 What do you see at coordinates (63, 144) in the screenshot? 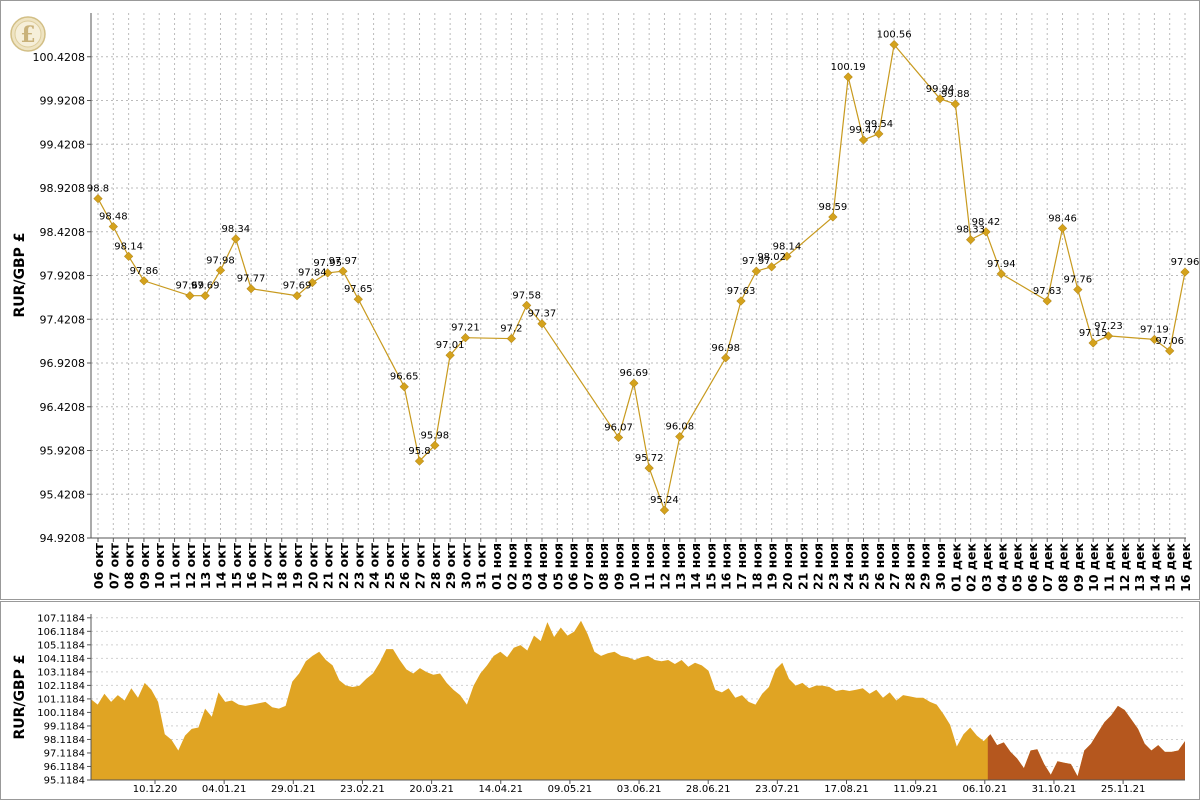
I see `y-tick-label: 99.4208` at bounding box center [63, 144].